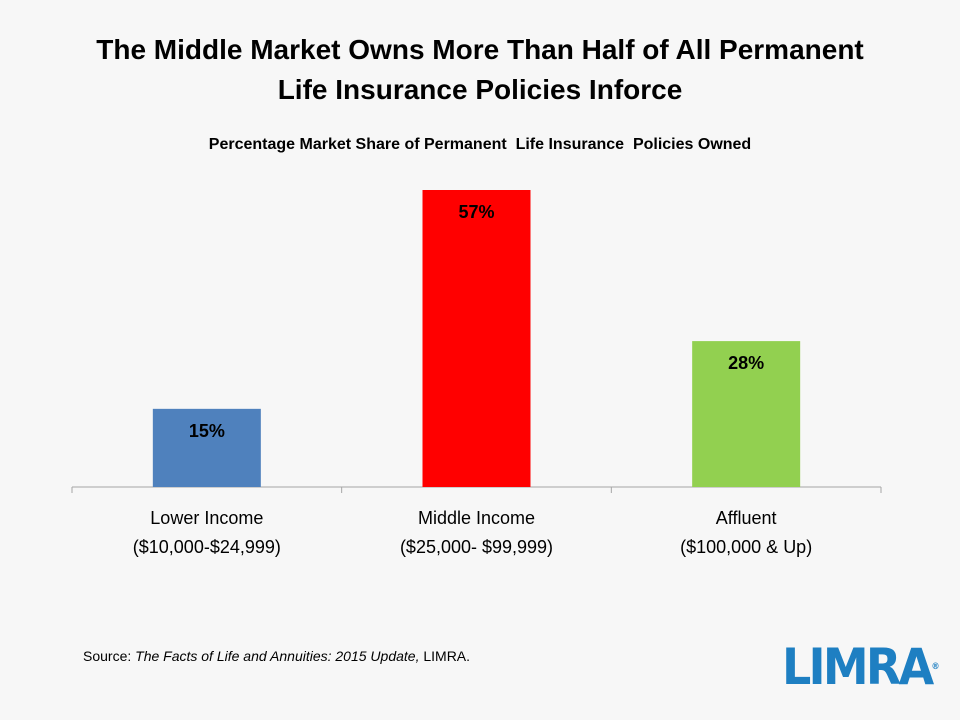 The image size is (960, 720). Describe the element at coordinates (861, 667) in the screenshot. I see `limra-logo: LIMRA®` at that location.